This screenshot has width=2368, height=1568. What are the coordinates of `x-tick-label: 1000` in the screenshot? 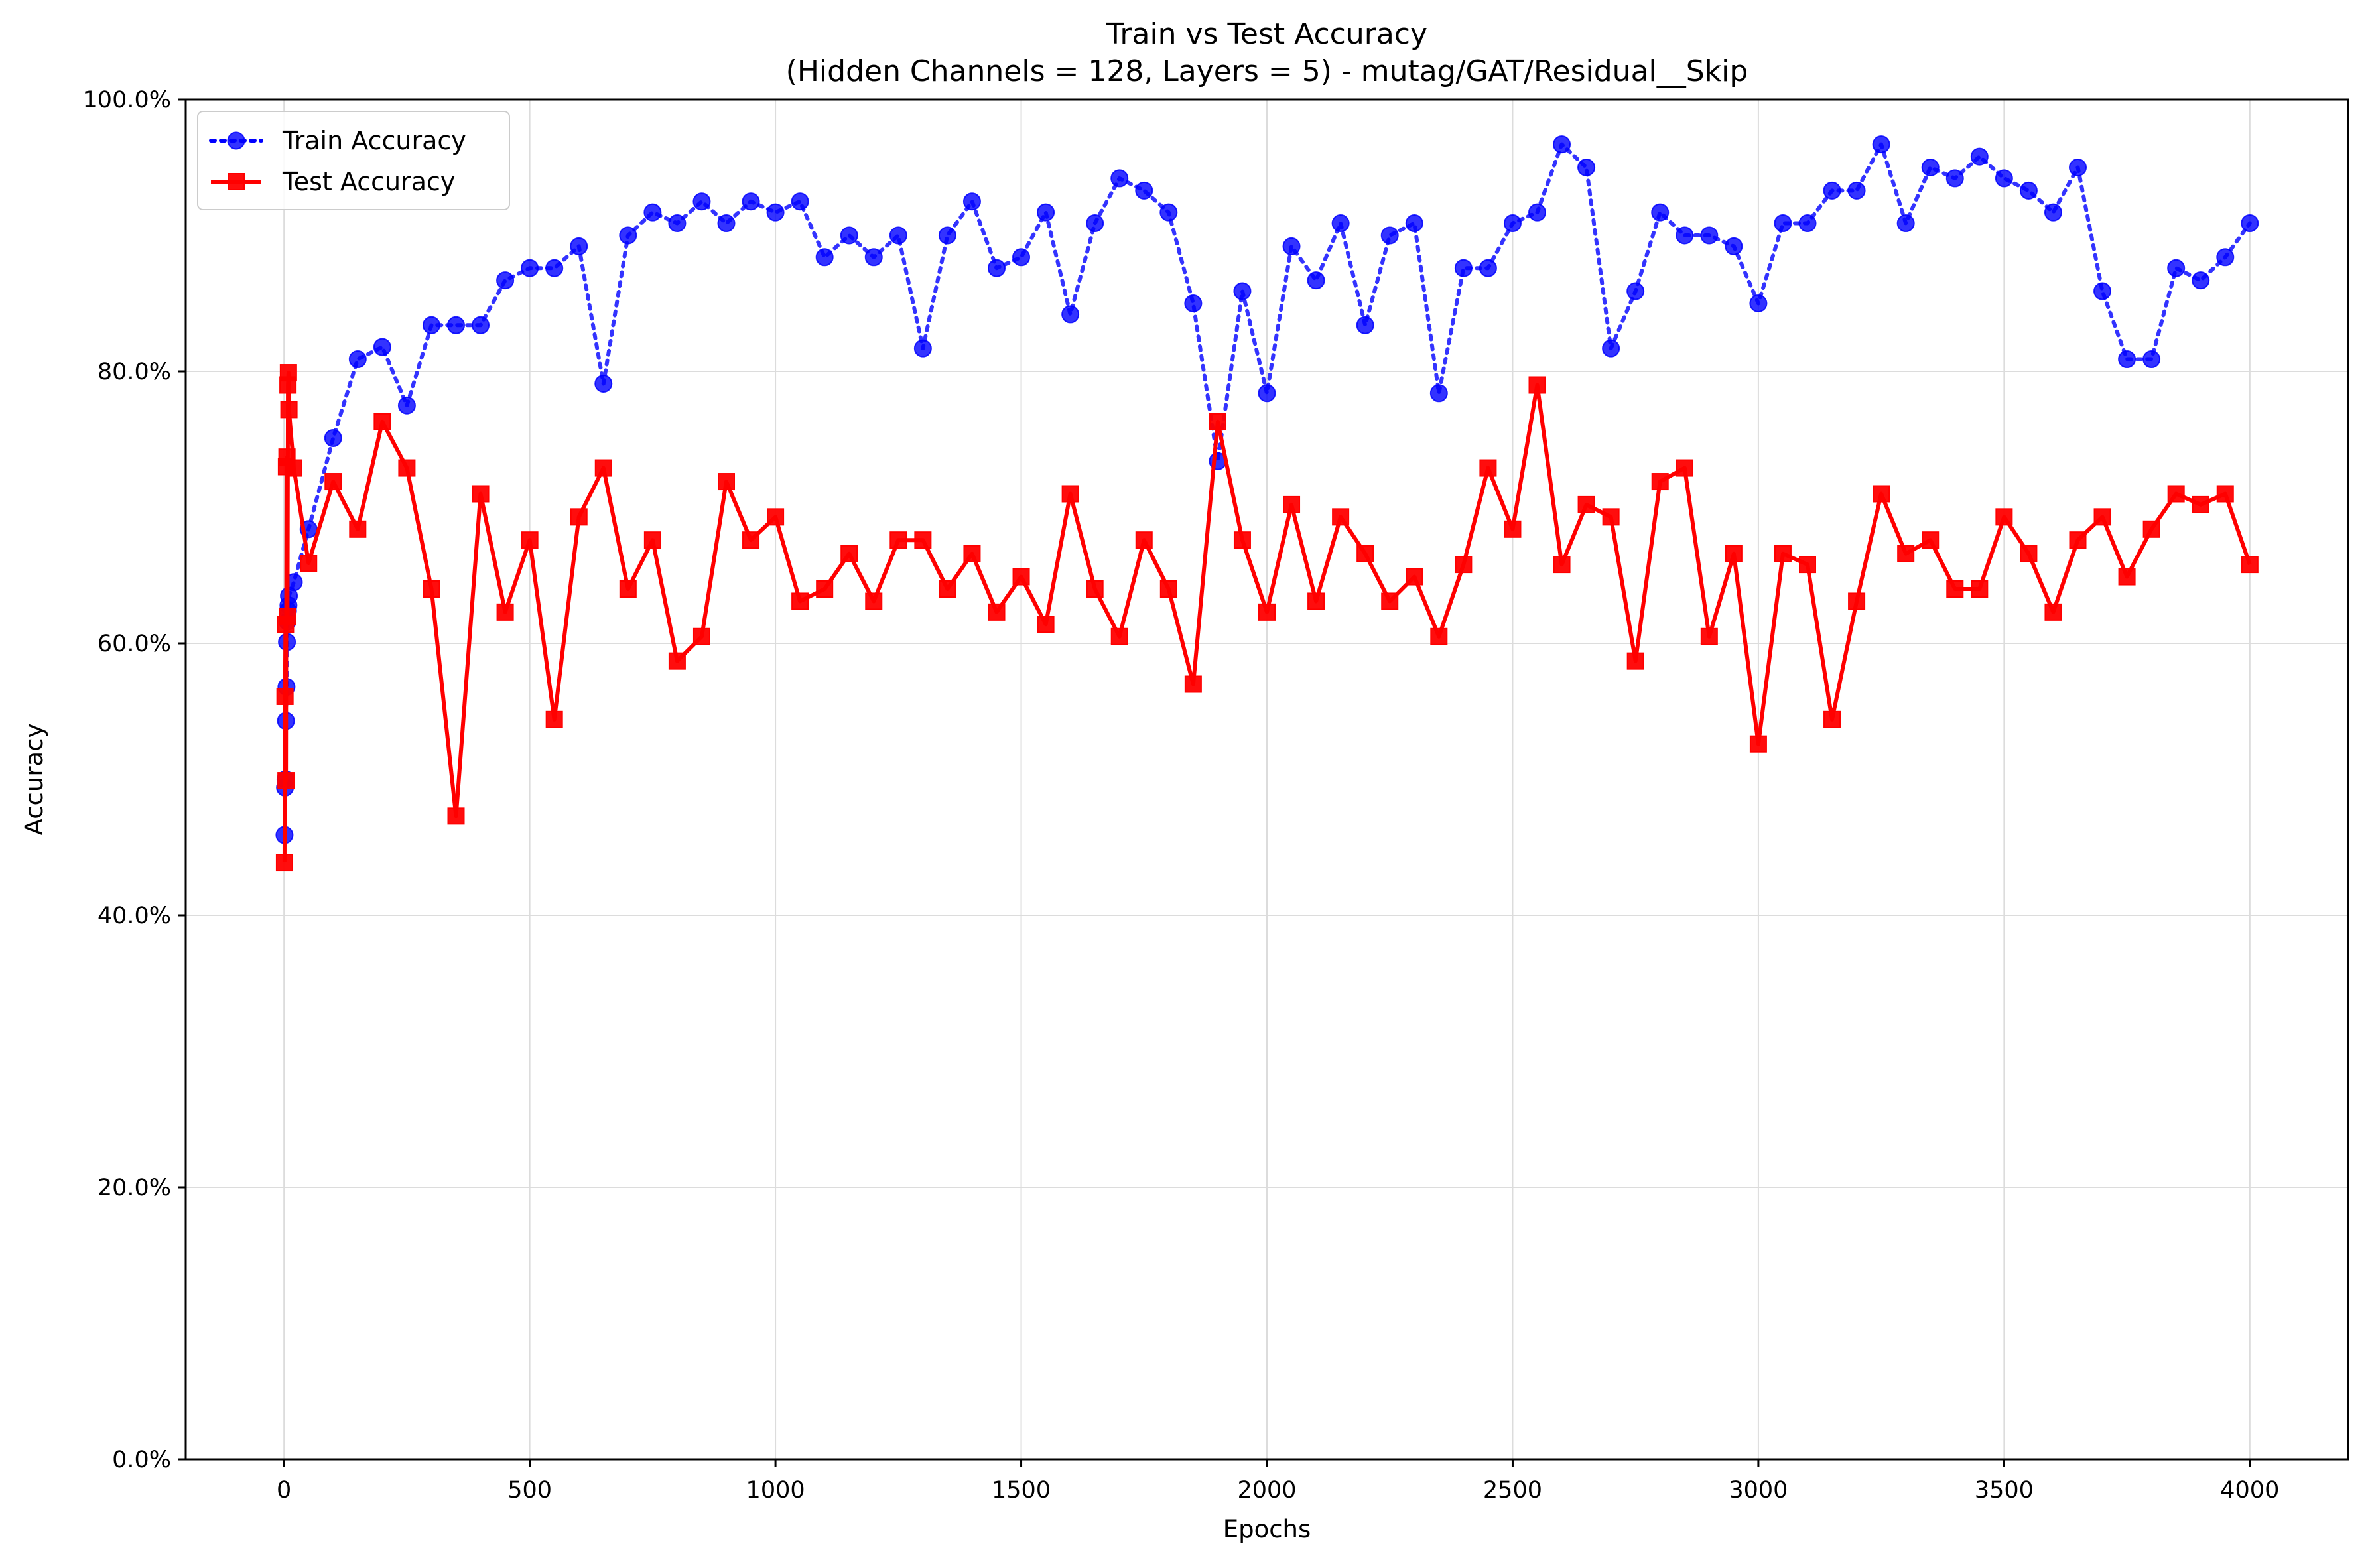 It's located at (775, 1491).